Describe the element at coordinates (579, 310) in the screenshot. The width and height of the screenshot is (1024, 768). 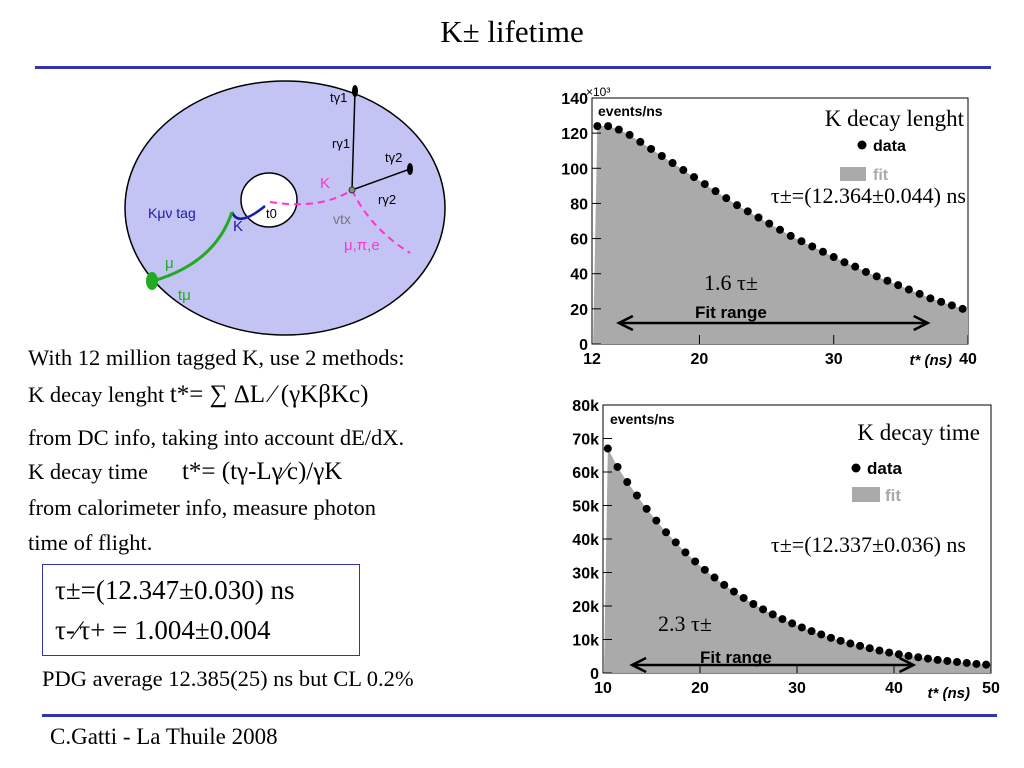
I see `y-tick-label: 20` at that location.